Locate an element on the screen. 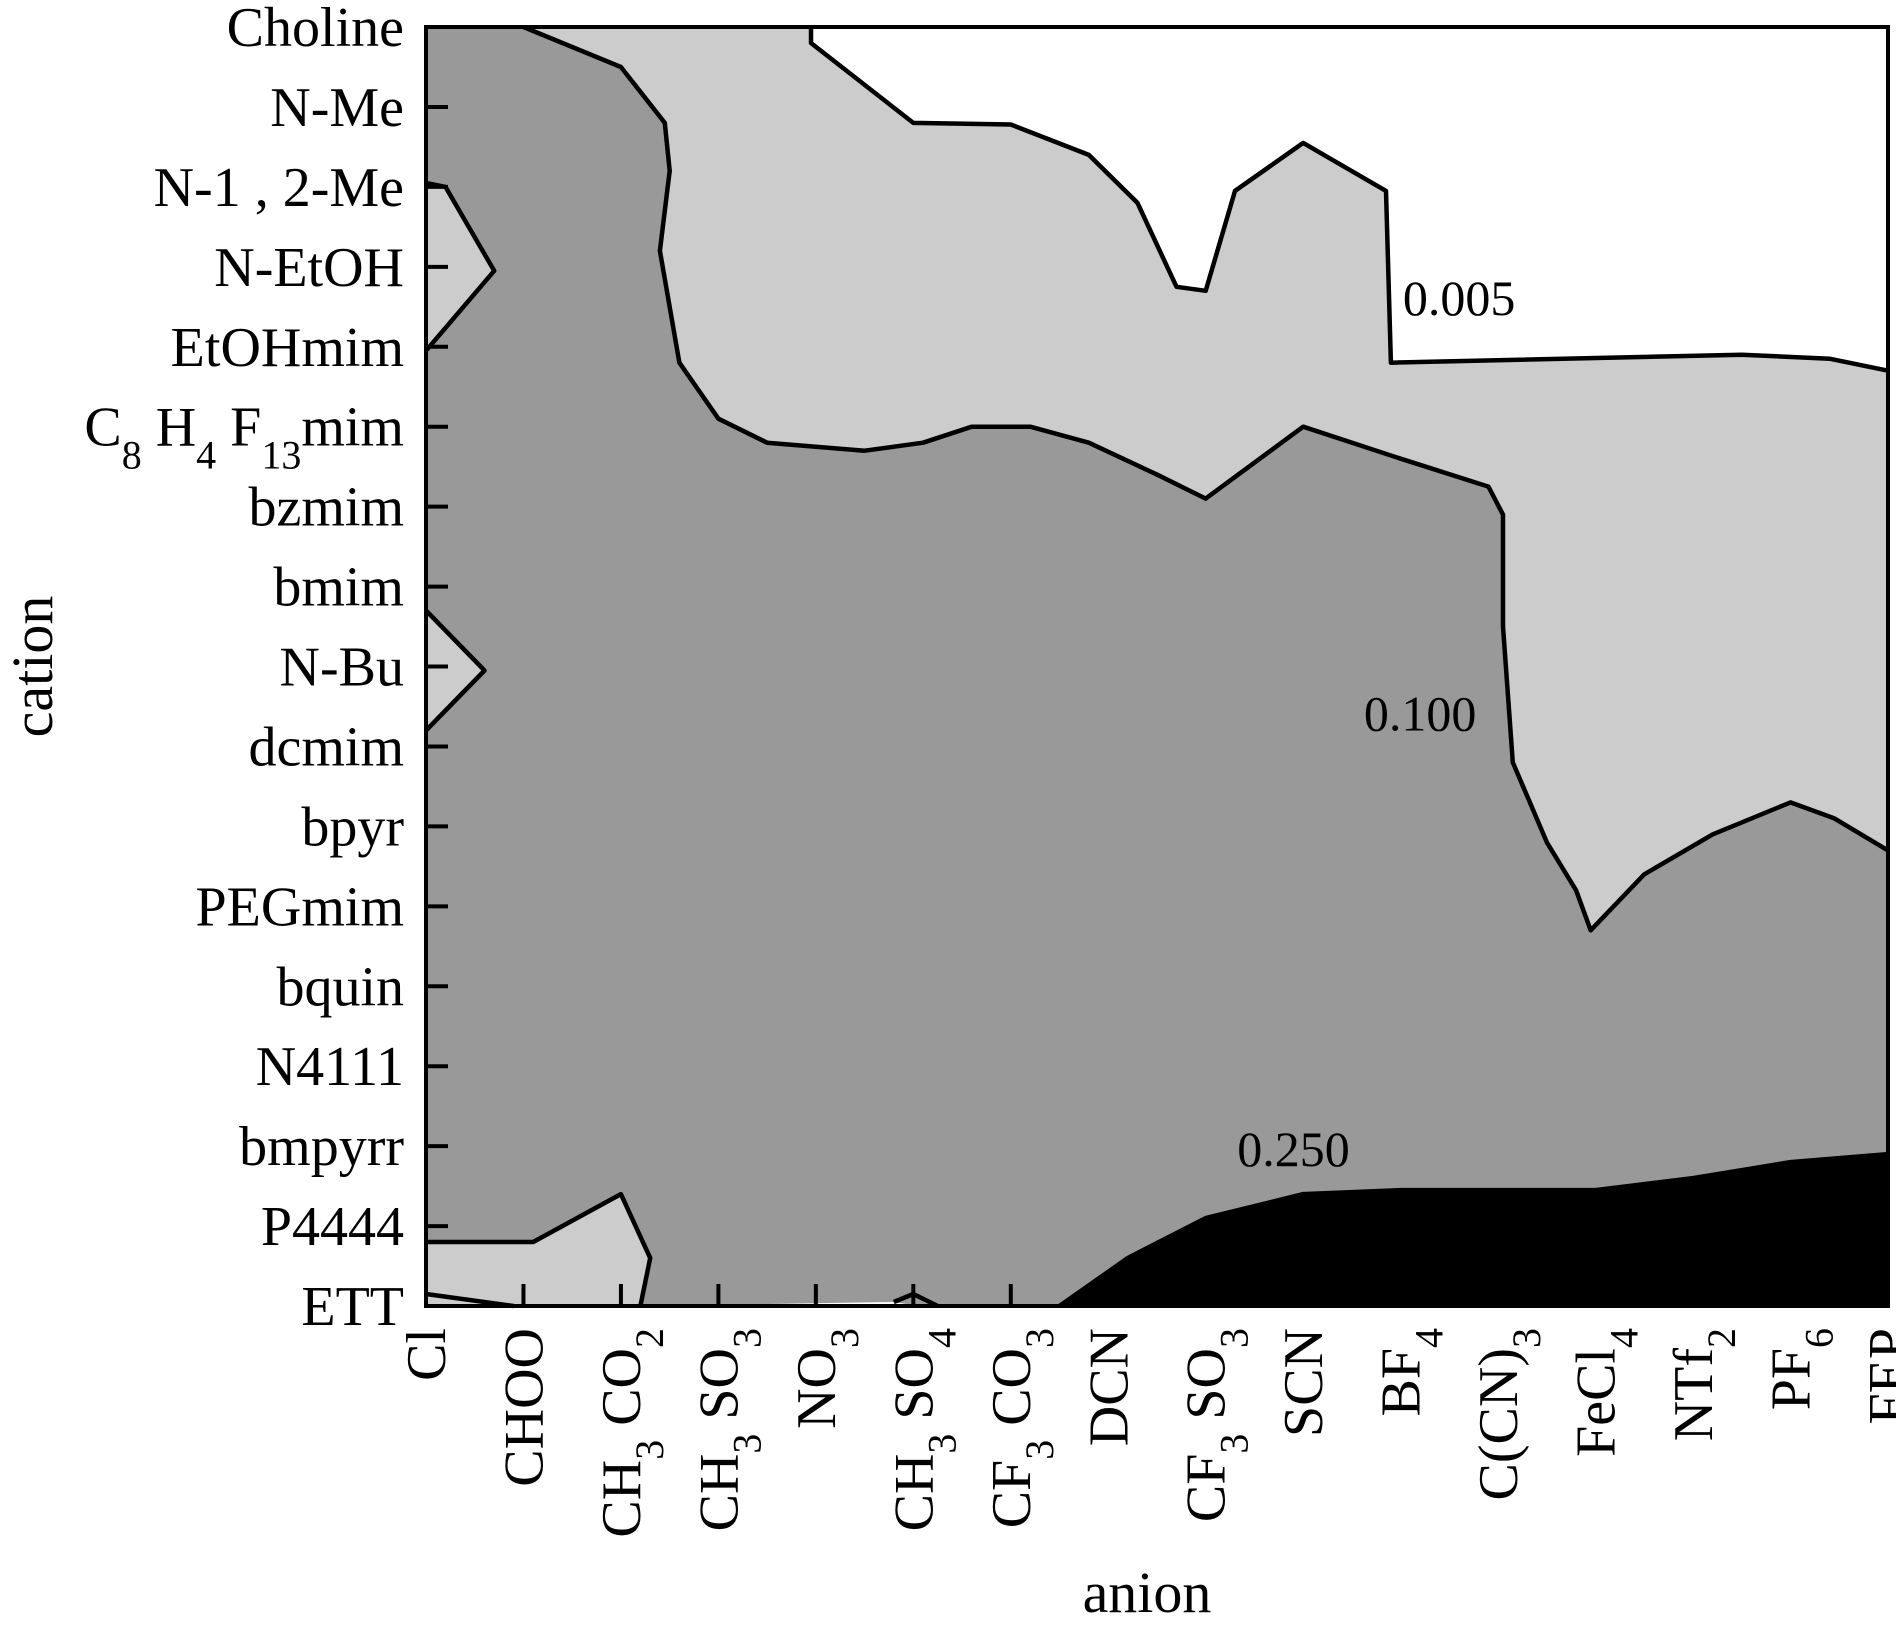 Image resolution: width=1896 pixels, height=1634 pixels. x-tick-label: SCN is located at coordinates (1304, 1382).